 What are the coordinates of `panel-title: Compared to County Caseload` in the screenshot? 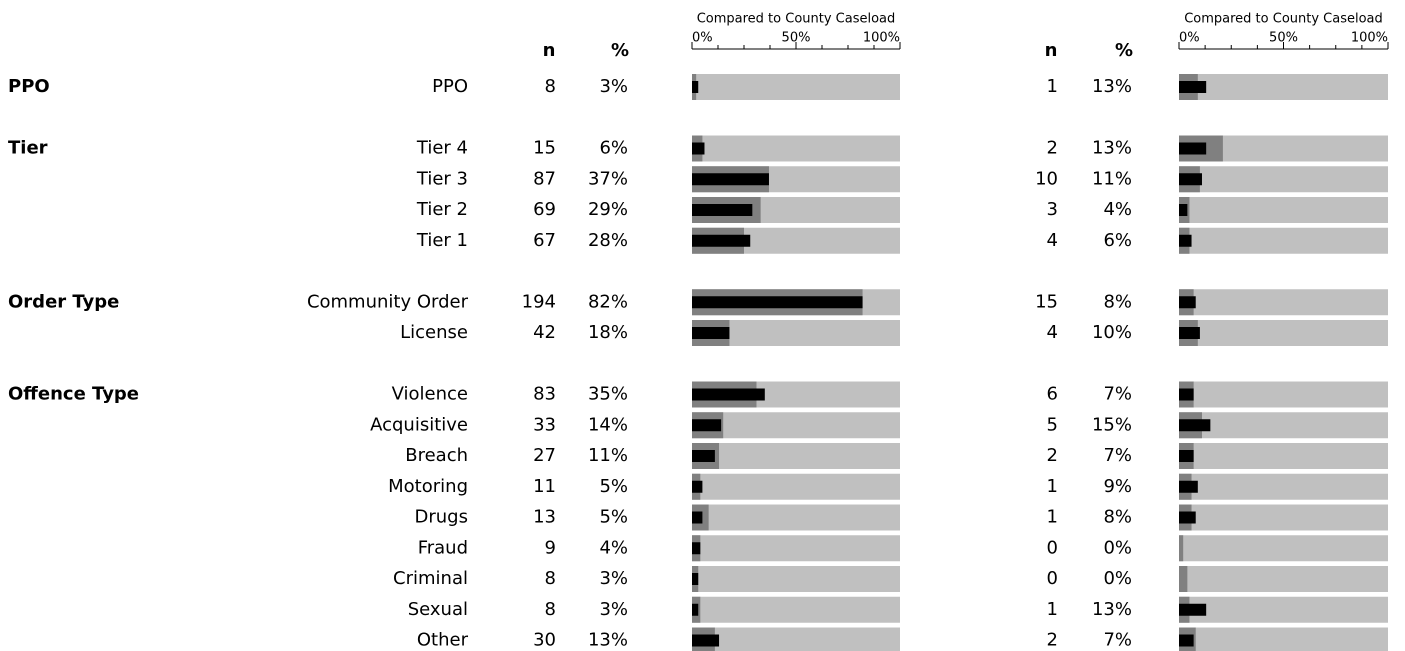 It's located at (796, 19).